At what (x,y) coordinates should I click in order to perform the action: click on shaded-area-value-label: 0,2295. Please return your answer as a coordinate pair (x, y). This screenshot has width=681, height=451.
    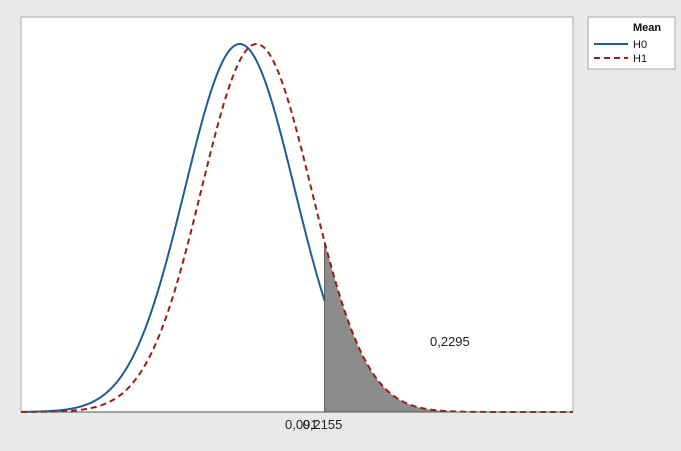
    Looking at the image, I should click on (450, 341).